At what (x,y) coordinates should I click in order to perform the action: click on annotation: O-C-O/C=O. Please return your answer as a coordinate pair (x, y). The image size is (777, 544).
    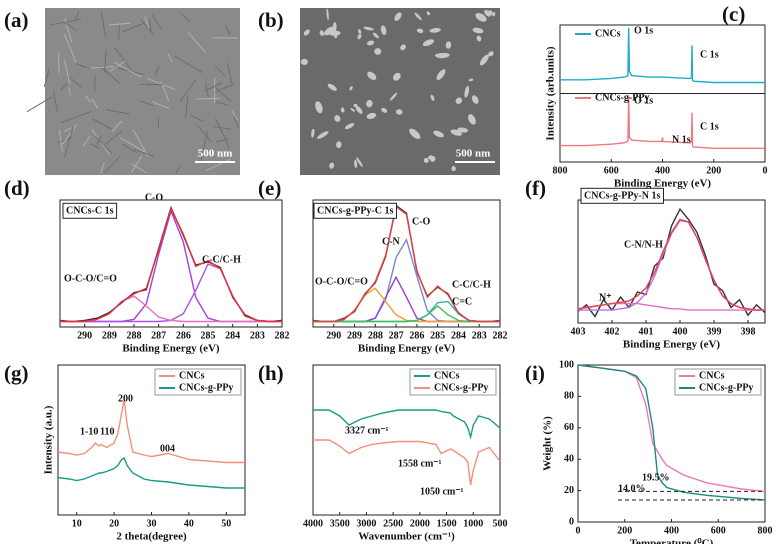
    Looking at the image, I should click on (90, 278).